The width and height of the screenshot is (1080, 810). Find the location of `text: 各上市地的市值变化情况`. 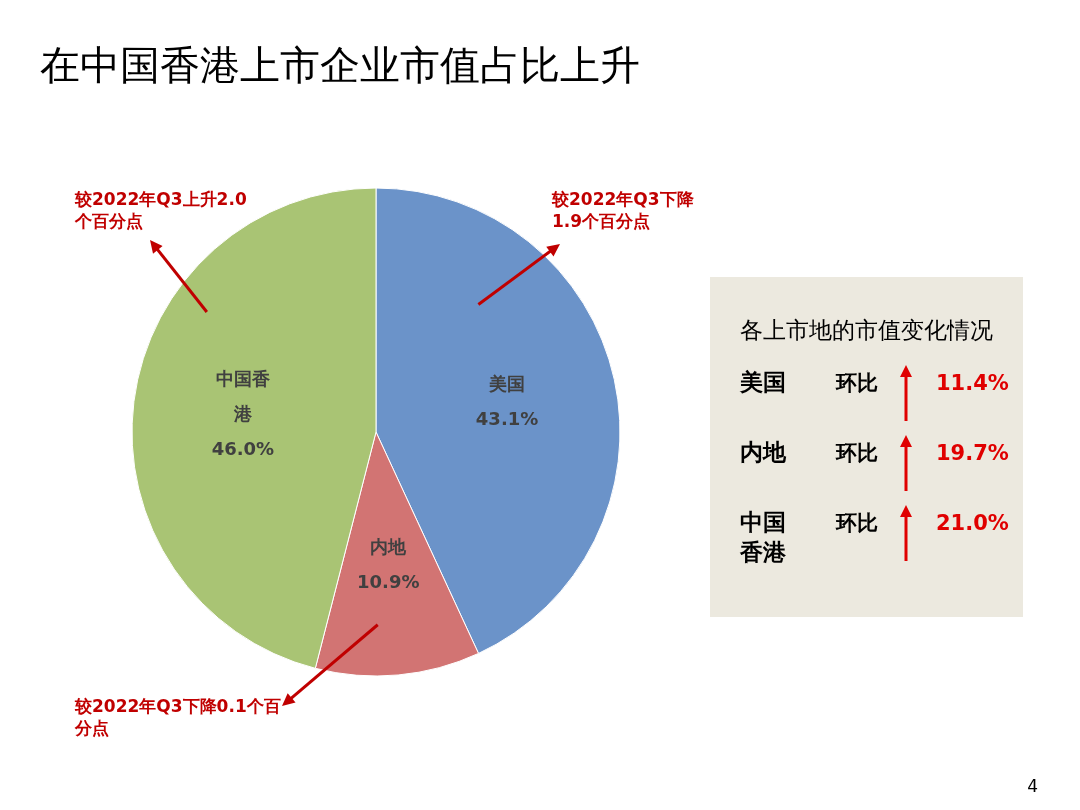

text: 各上市地的市值变化情况 is located at coordinates (866, 330).